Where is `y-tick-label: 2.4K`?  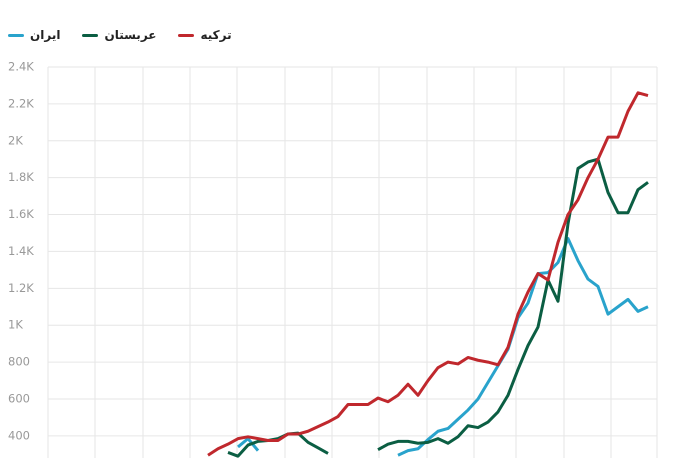 y-tick-label: 2.4K is located at coordinates (21, 67).